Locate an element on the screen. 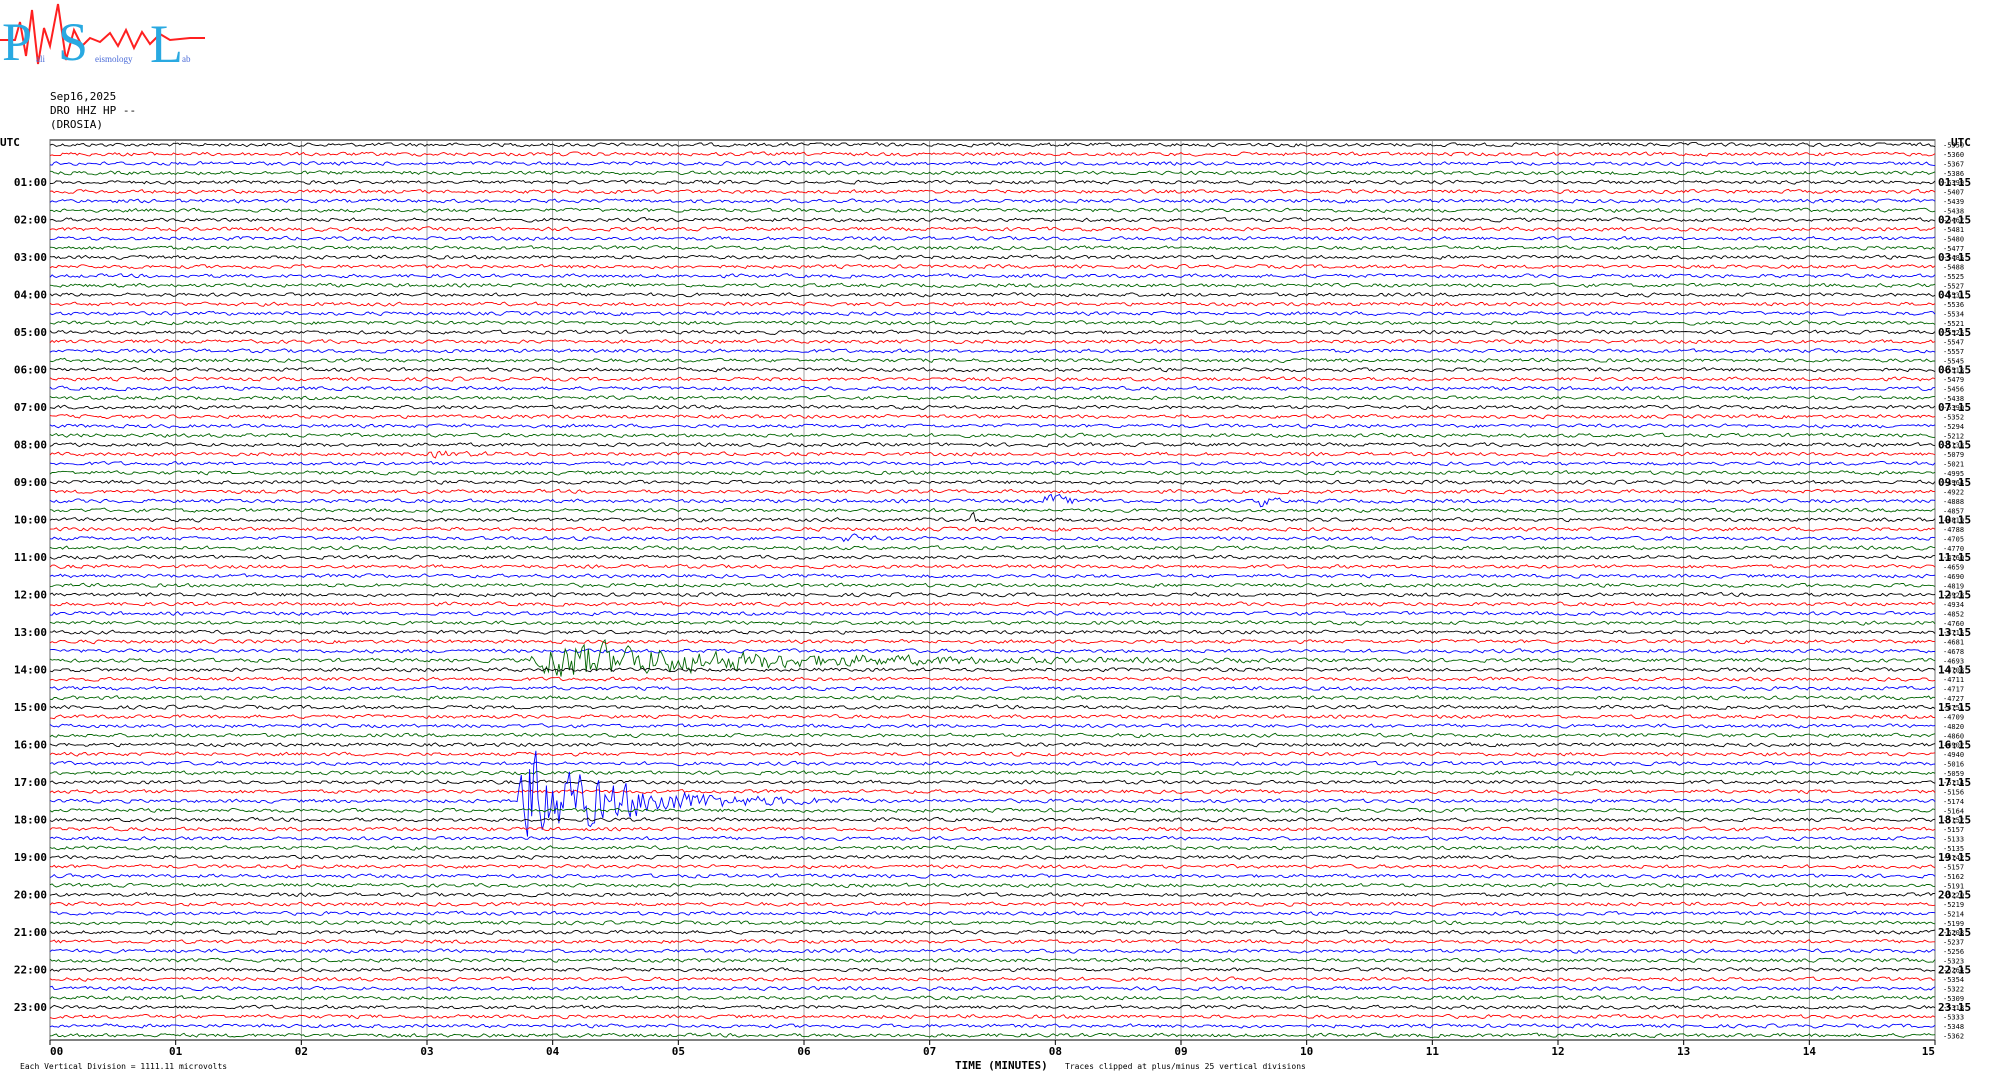 Image resolution: width=2010 pixels, height=1080 pixels. trace-offset-label: -5164 is located at coordinates (1953, 811).